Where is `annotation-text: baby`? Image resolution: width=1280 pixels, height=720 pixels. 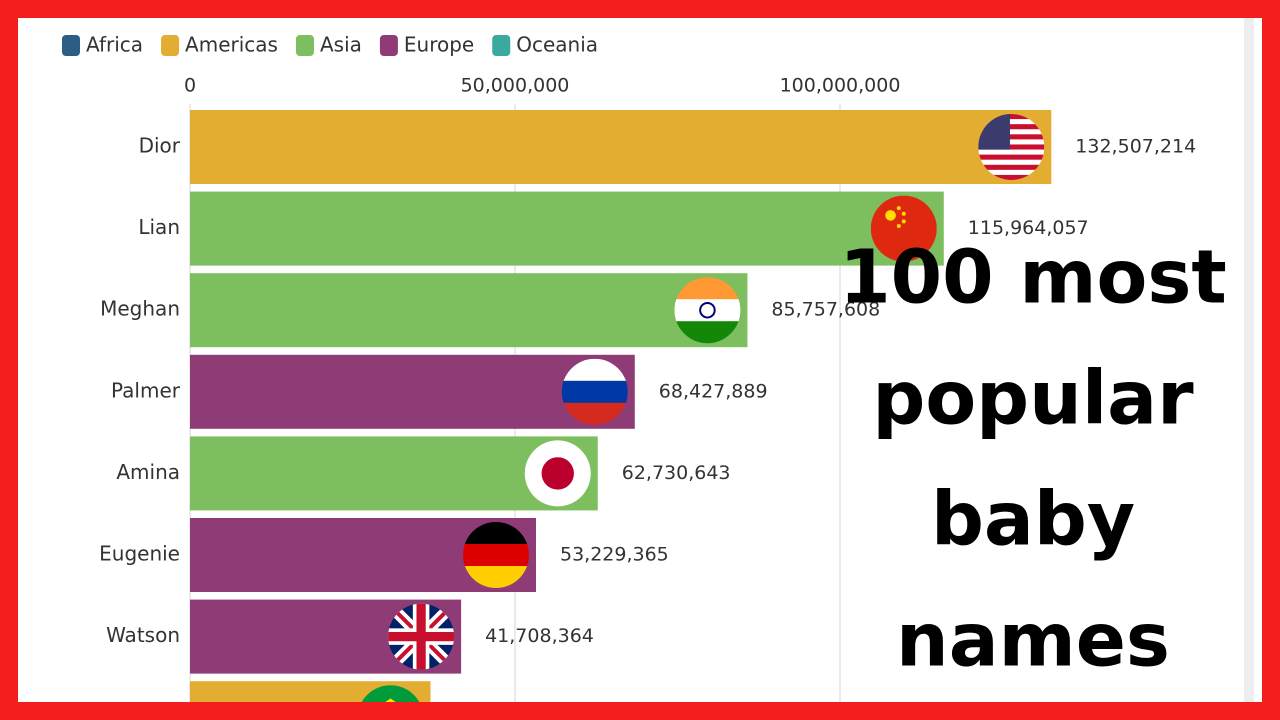 annotation-text: baby is located at coordinates (1033, 520).